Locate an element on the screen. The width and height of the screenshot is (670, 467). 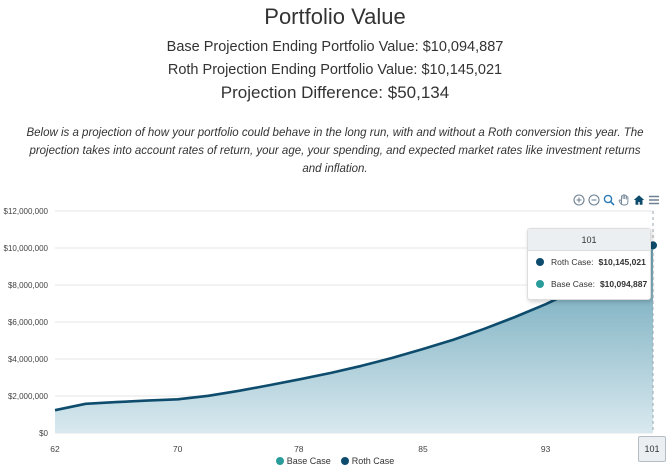
zoom-in-icon is located at coordinates (579, 200).